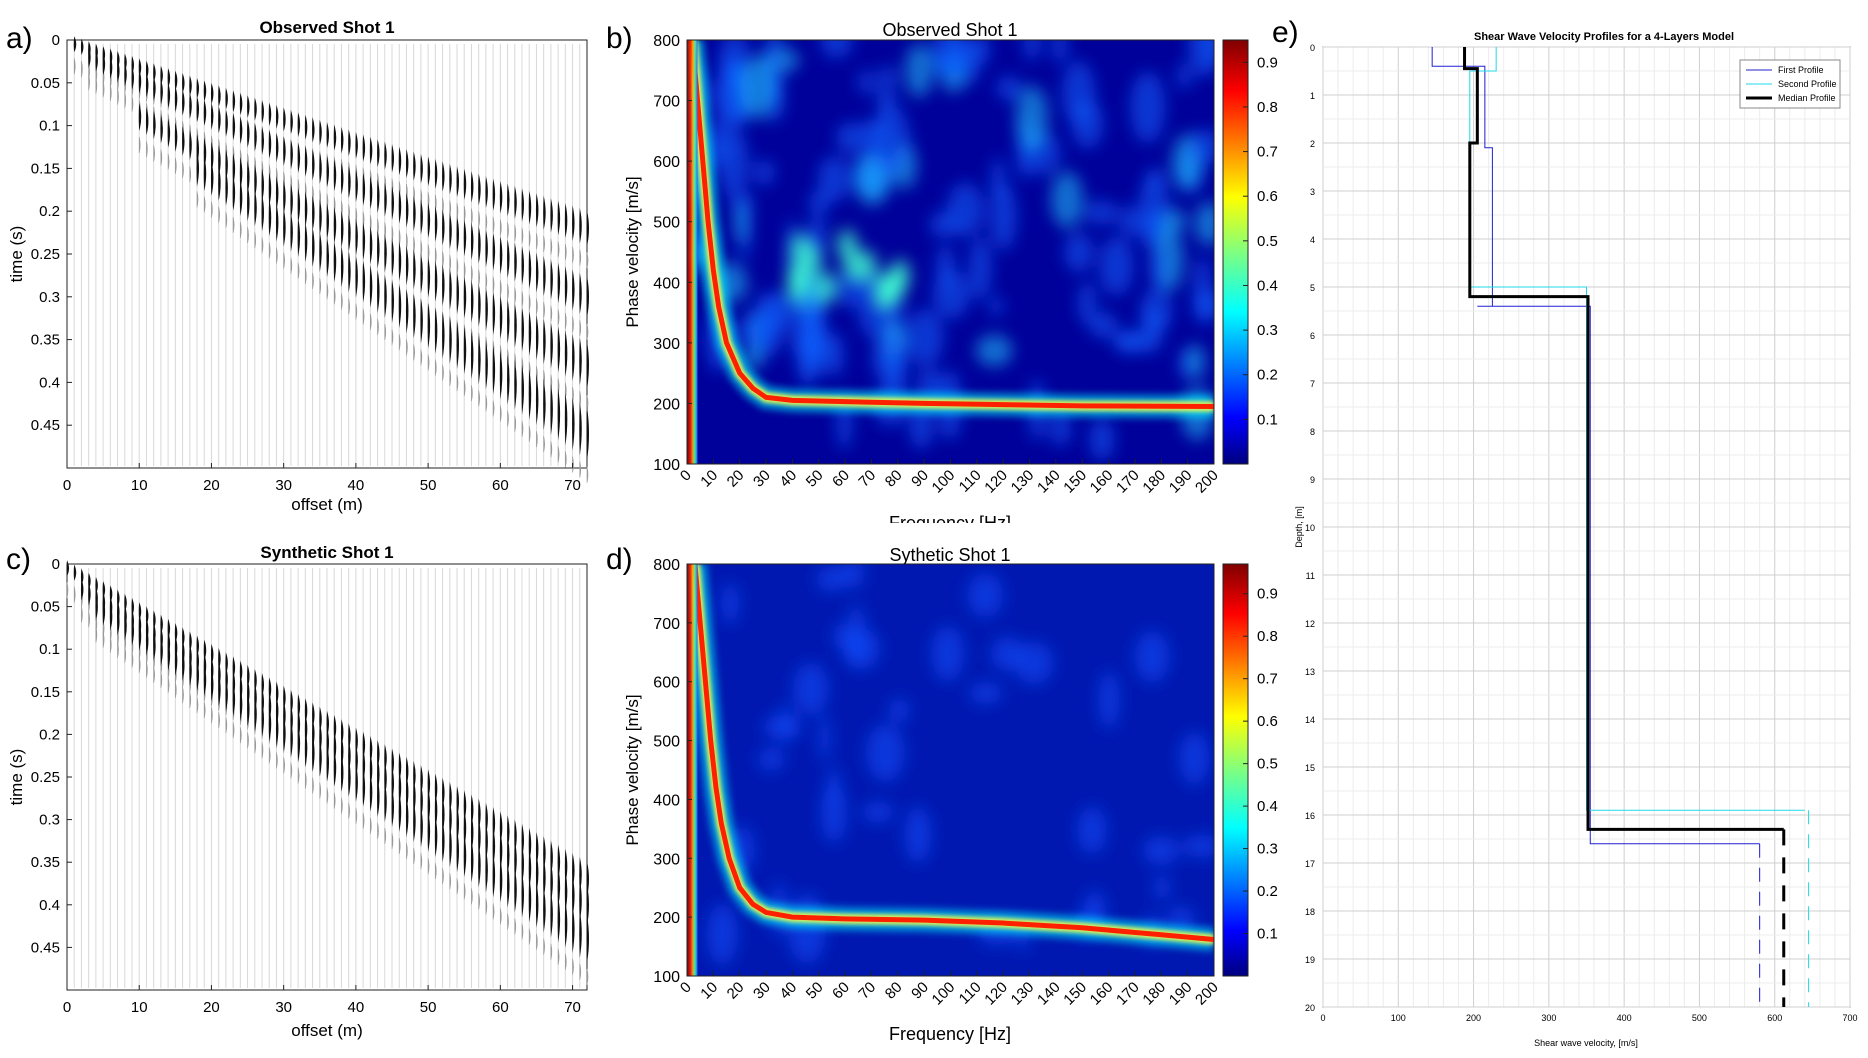 The image size is (1868, 1058). Describe the element at coordinates (428, 485) in the screenshot. I see `panel-a-x-tick-label: 50` at that location.